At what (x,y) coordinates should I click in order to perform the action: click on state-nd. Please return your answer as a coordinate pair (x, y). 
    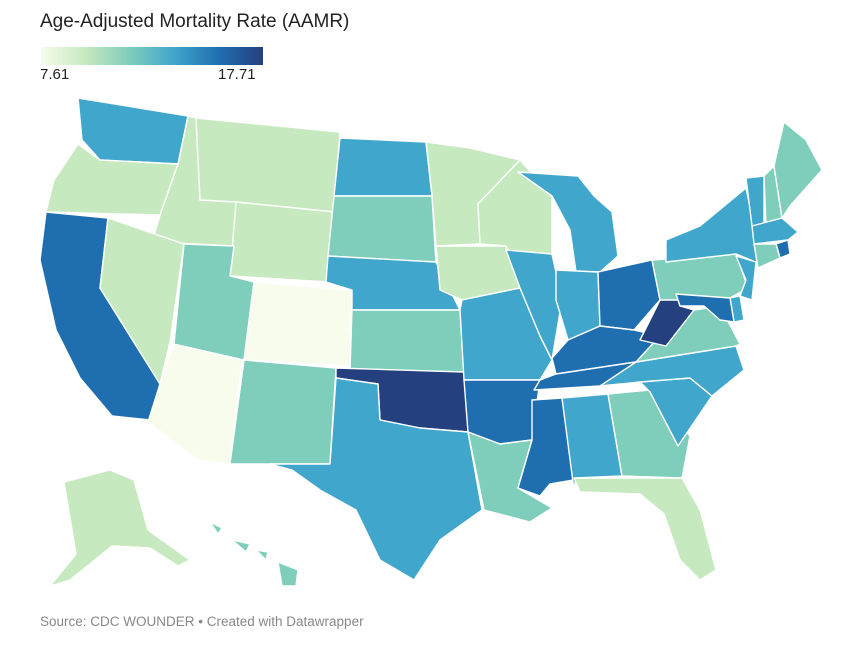
    Looking at the image, I should click on (383, 167).